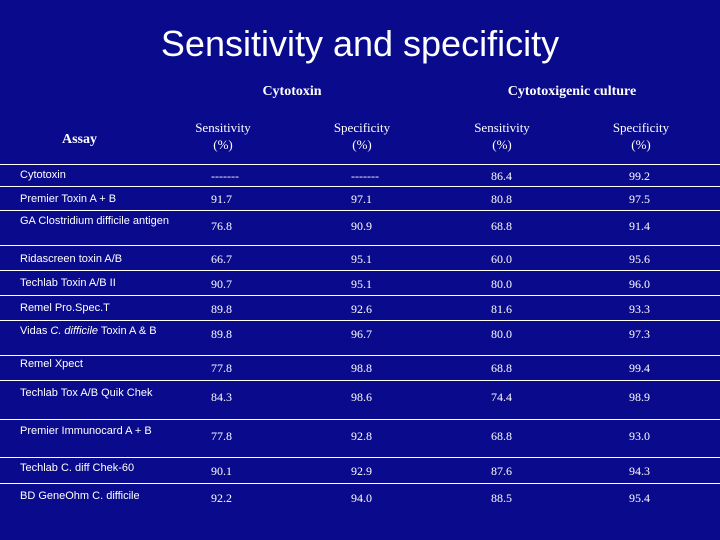 The image size is (720, 540). Describe the element at coordinates (501, 498) in the screenshot. I see `cell-value: 88.5` at that location.